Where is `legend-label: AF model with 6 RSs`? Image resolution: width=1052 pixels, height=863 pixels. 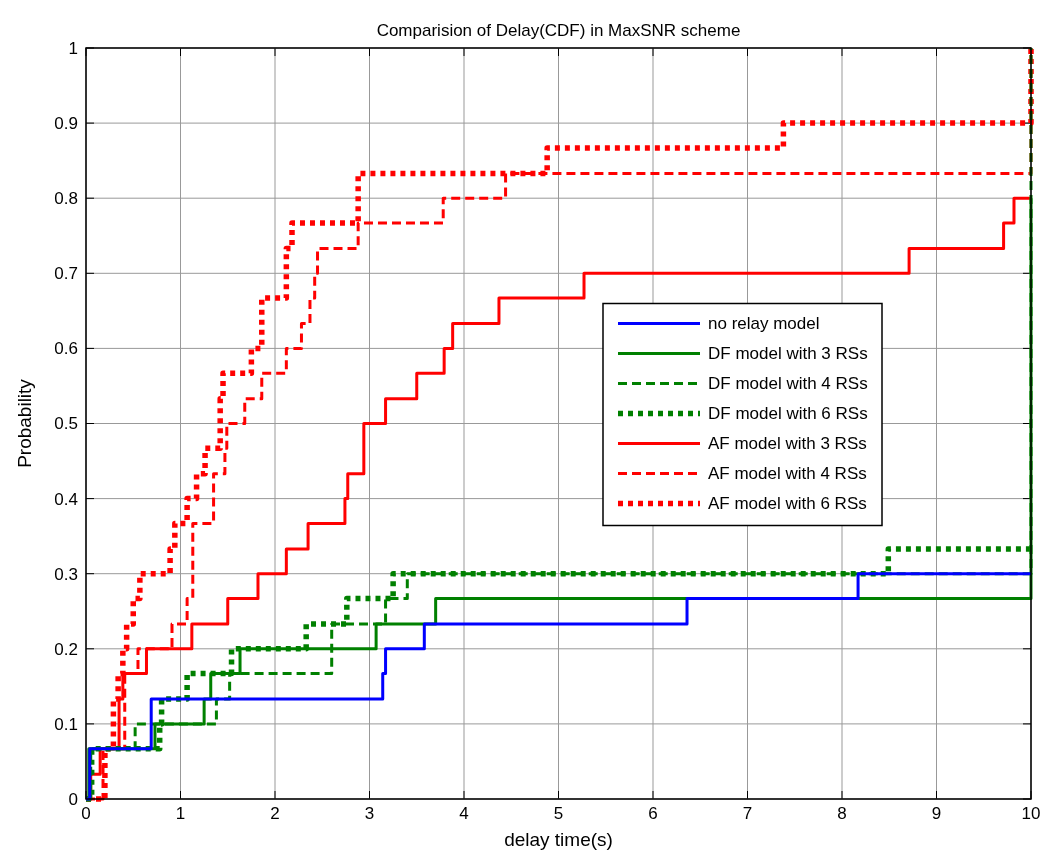
legend-label: AF model with 6 RSs is located at coordinates (787, 504).